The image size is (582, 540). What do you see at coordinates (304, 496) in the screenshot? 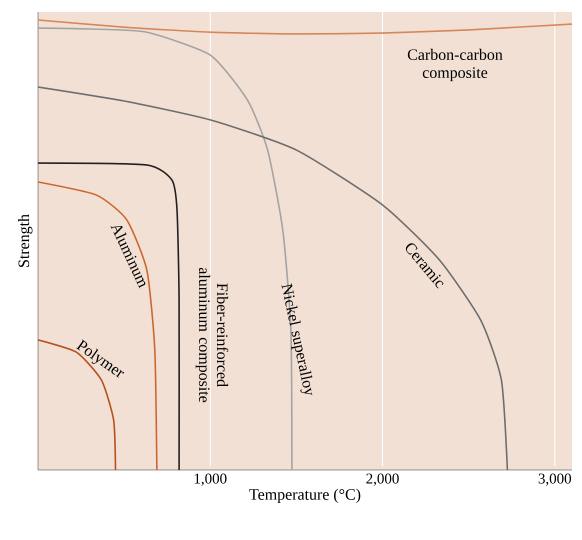
I see `x-axis-title: Temperature (°C)` at bounding box center [304, 496].